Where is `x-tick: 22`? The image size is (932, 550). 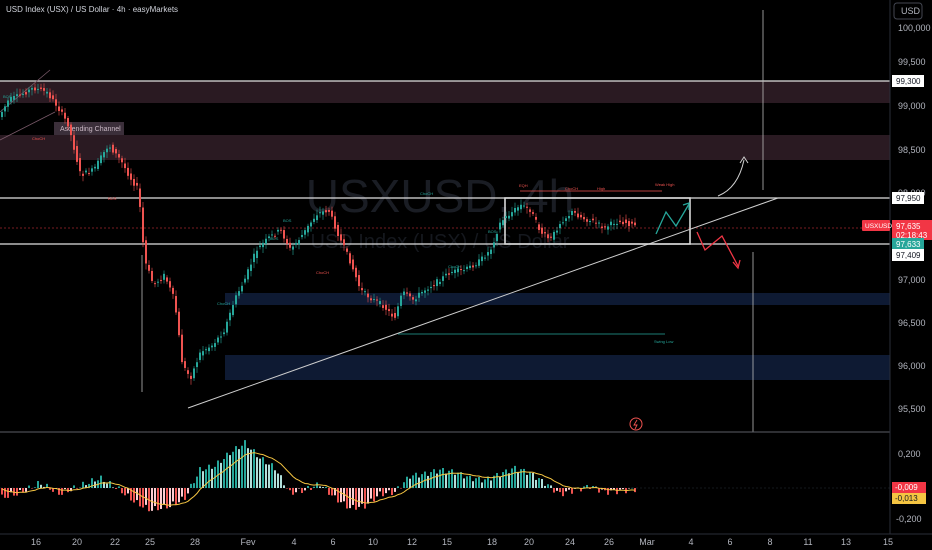
x-tick: 22 is located at coordinates (115, 542).